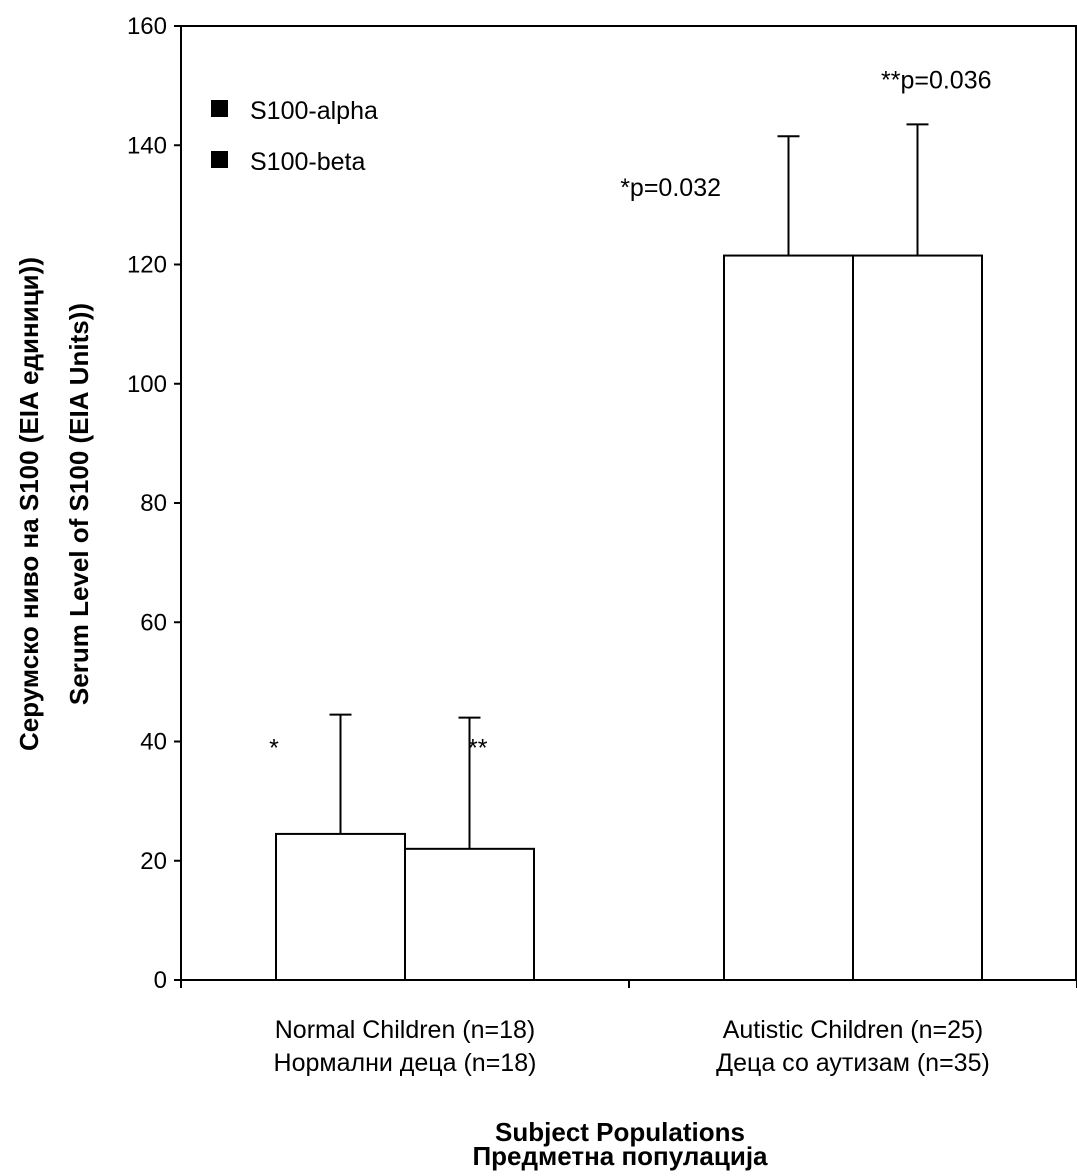 Image resolution: width=1077 pixels, height=1176 pixels. What do you see at coordinates (274, 748) in the screenshot?
I see `bar-annotation: *` at bounding box center [274, 748].